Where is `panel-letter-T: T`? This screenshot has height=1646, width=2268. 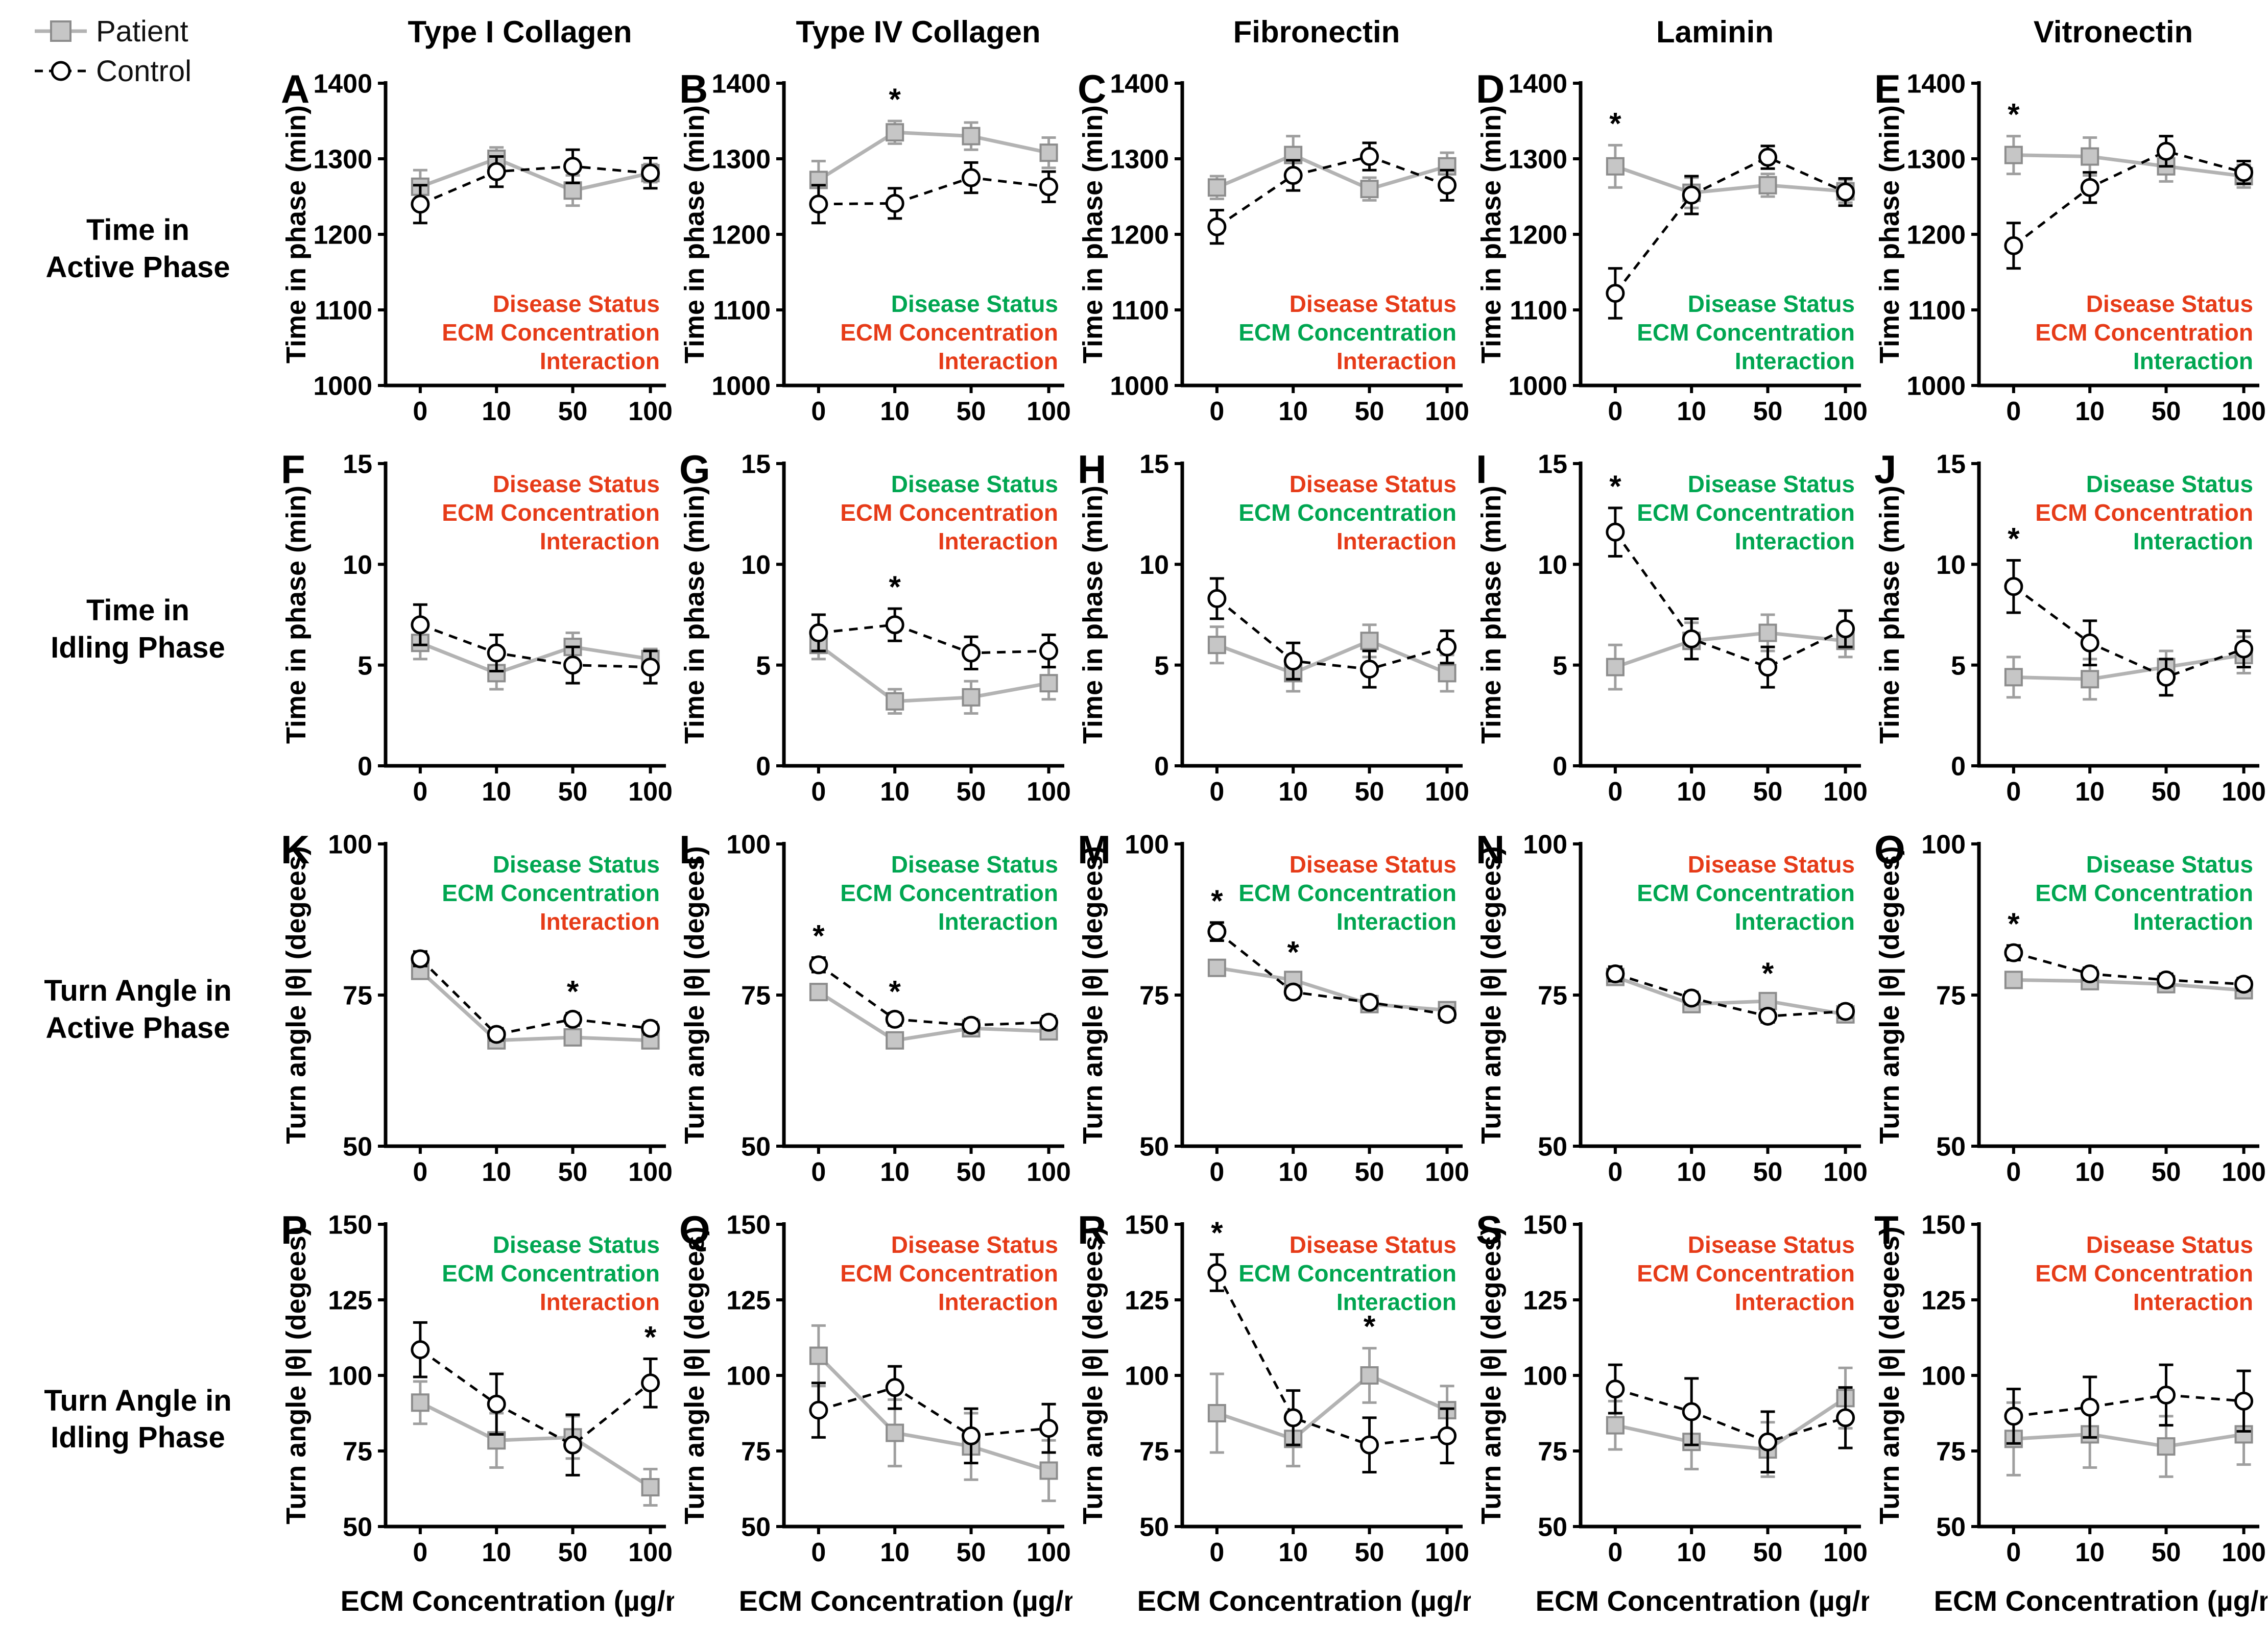
panel-letter-T: T is located at coordinates (1886, 1229).